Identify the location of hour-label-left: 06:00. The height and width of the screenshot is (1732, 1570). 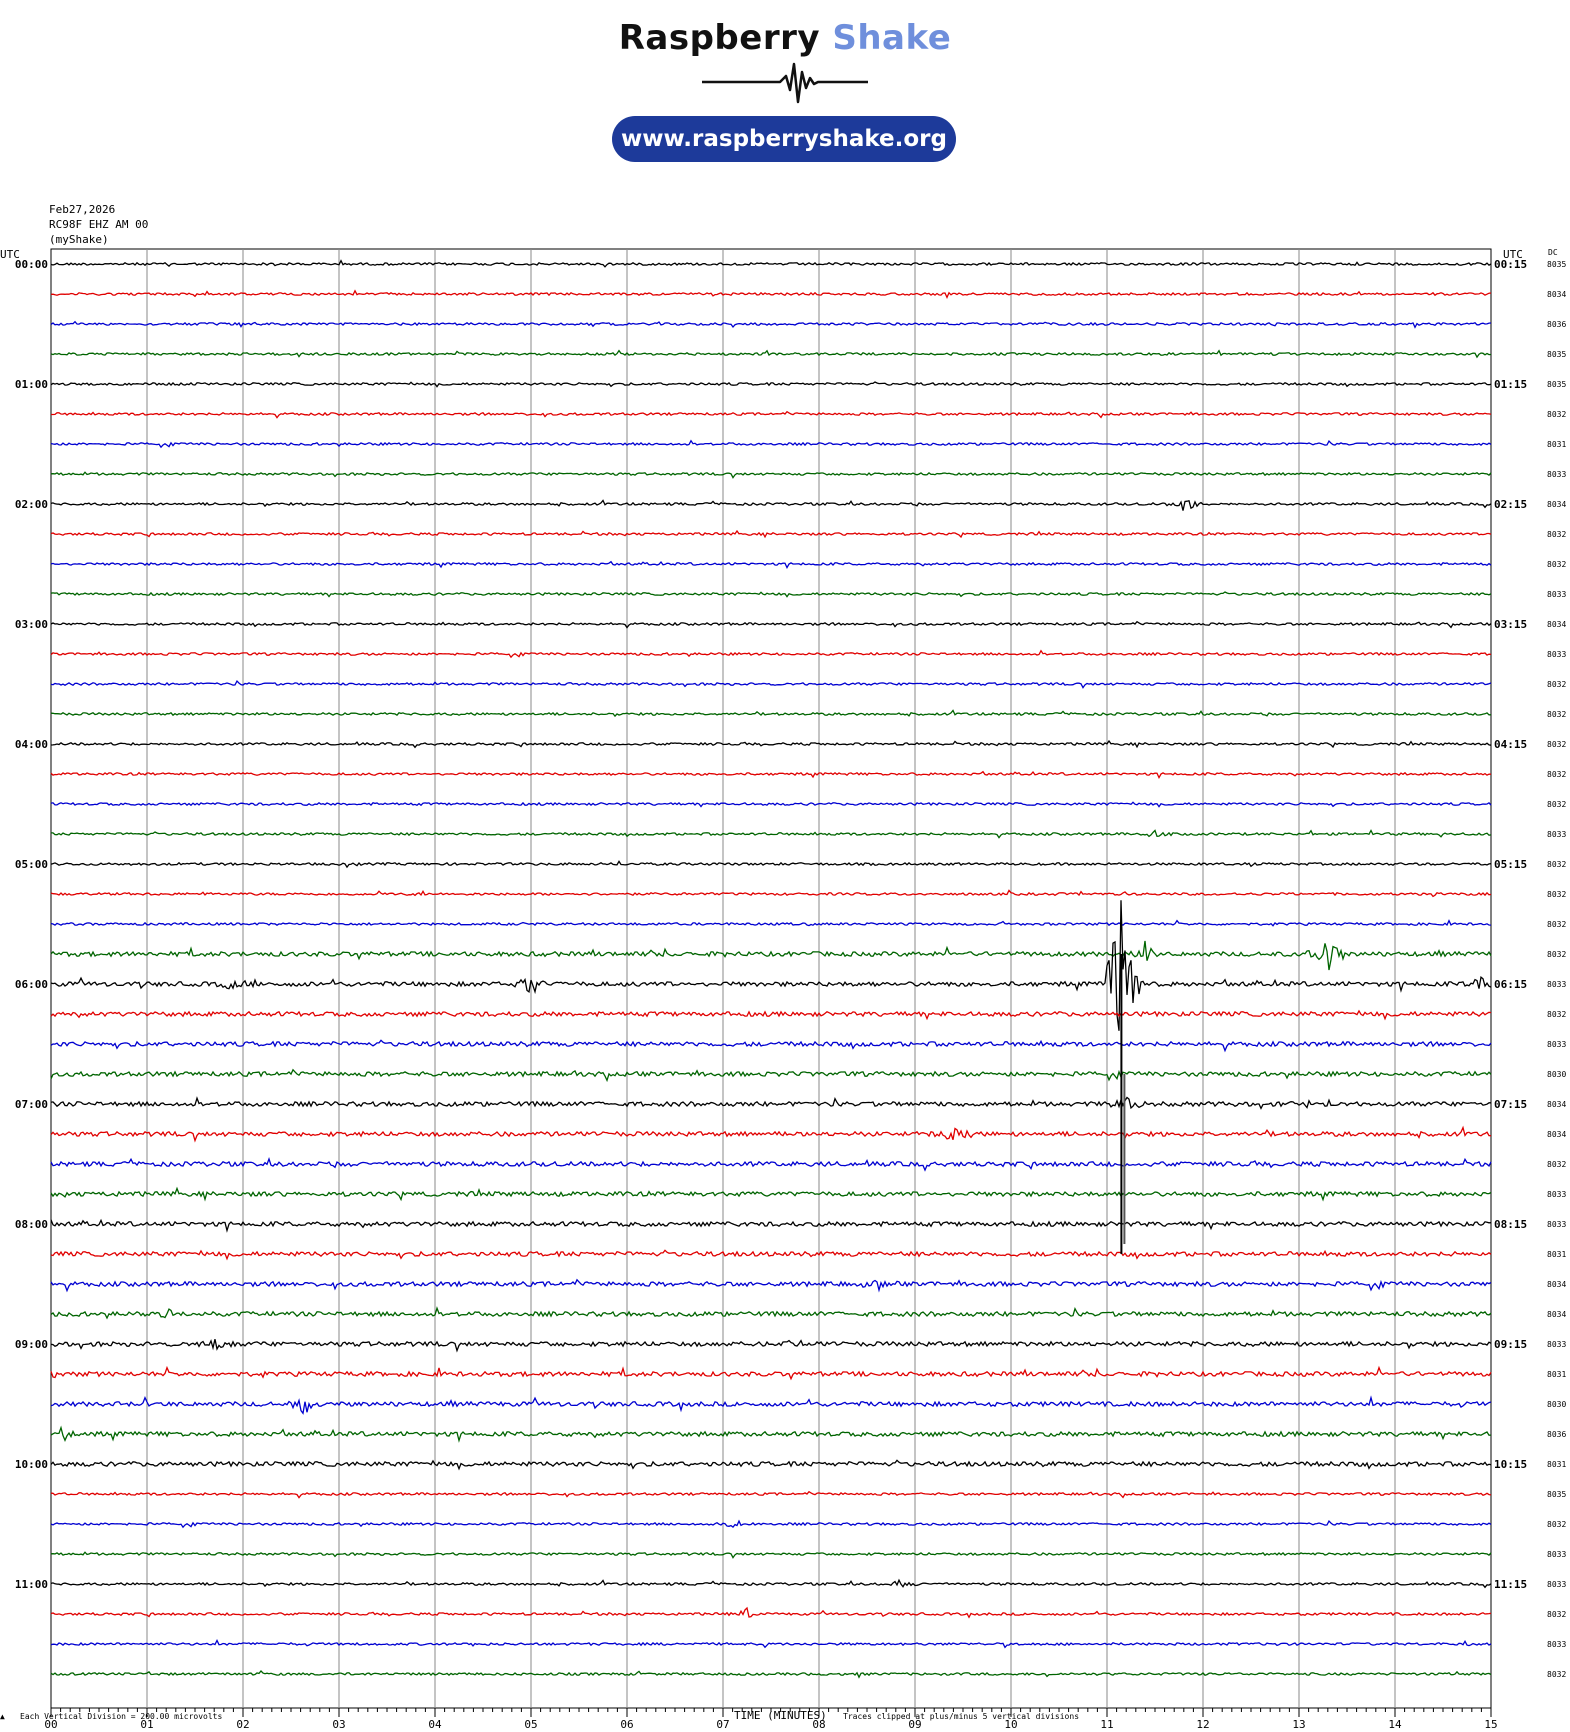
(31, 984).